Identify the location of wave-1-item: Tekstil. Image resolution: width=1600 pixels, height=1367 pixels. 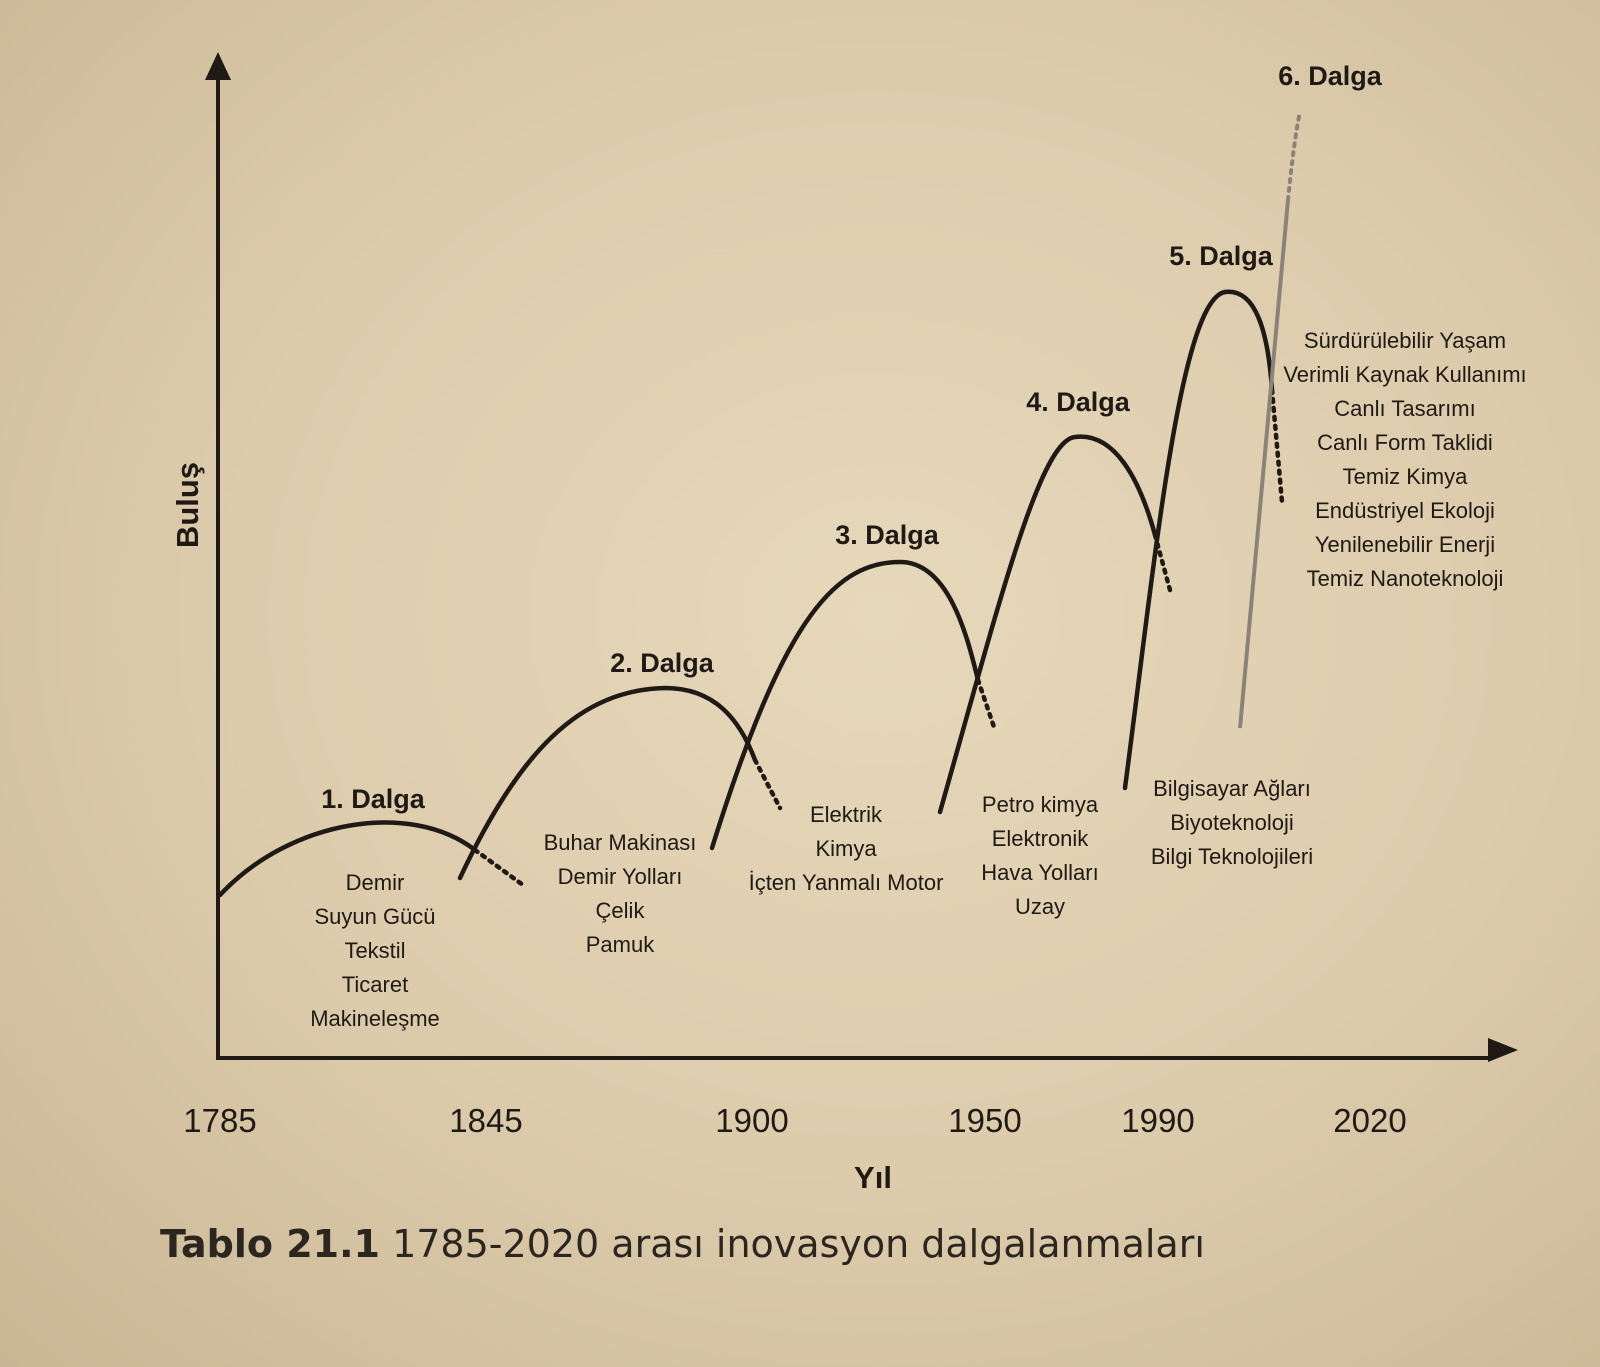
(374, 950).